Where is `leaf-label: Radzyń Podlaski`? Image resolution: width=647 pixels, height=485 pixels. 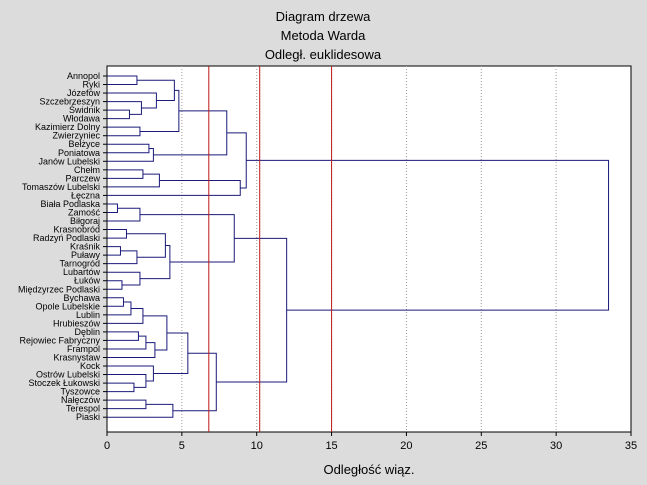 leaf-label: Radzyń Podlaski is located at coordinates (66, 238).